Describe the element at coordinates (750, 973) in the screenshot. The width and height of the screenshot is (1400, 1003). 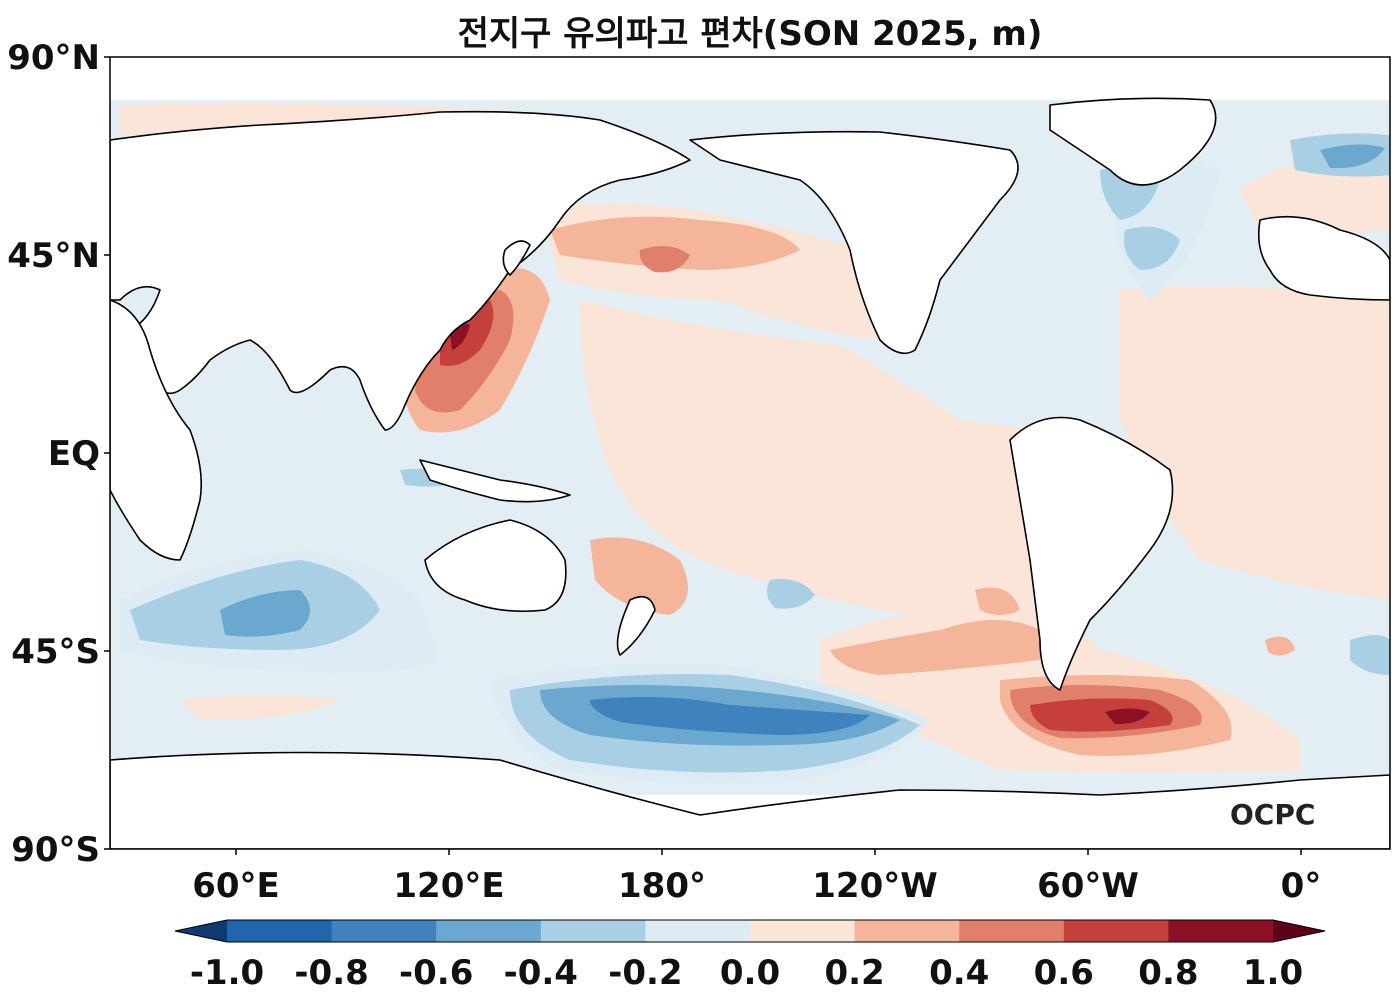
I see `colorbar-tick-label: 0.0` at that location.